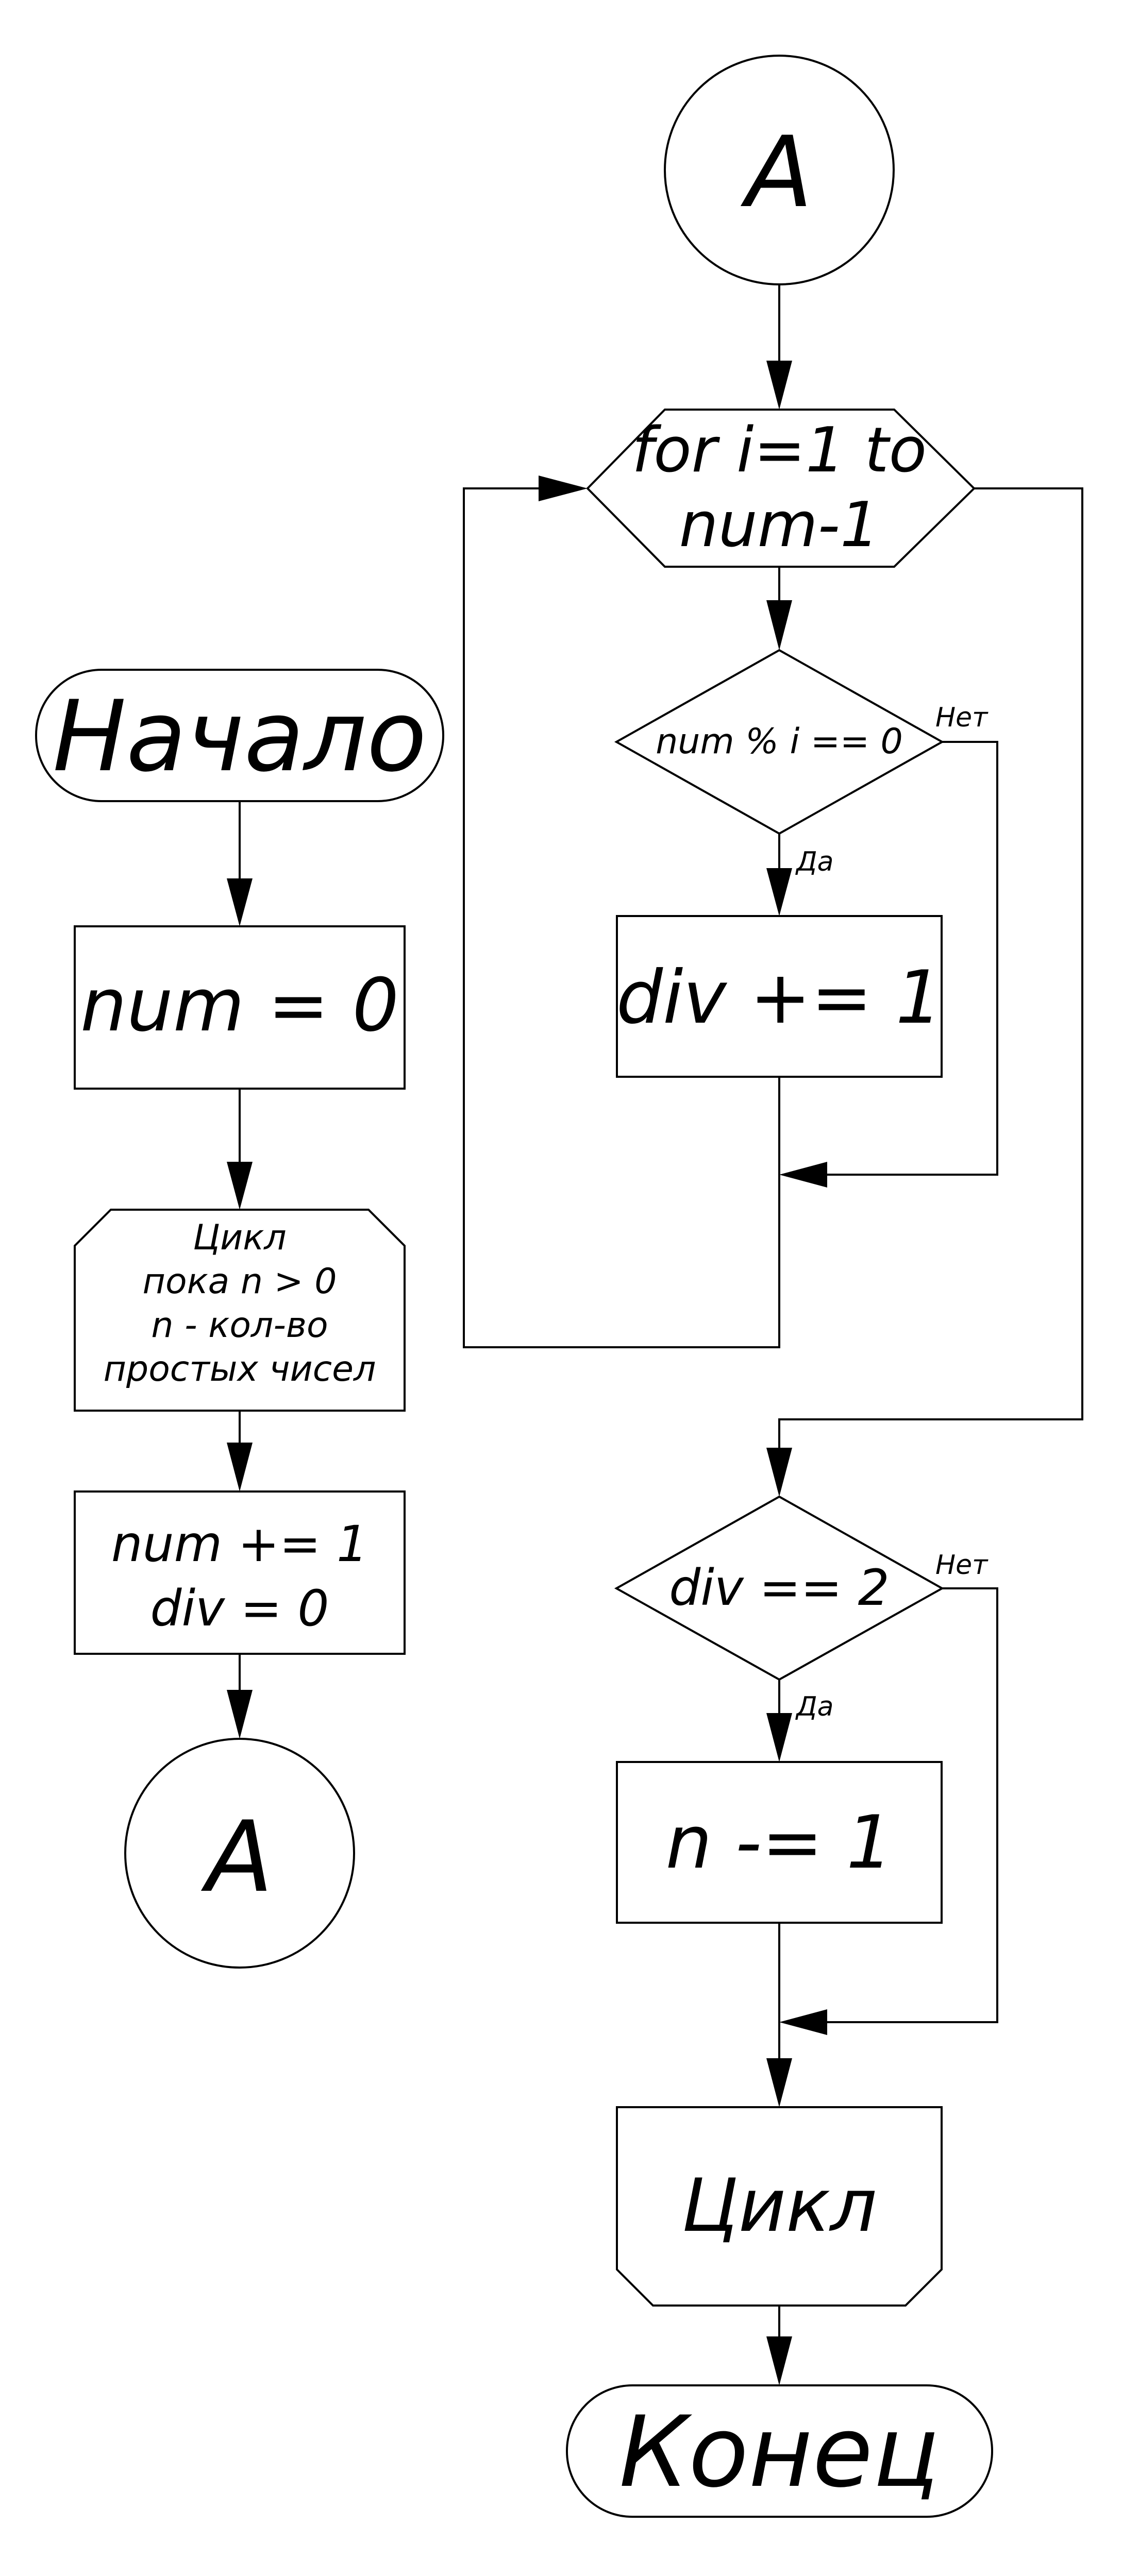 This screenshot has height=2576, width=1139. I want to click on edge-loopstart-update, so click(240, 1451).